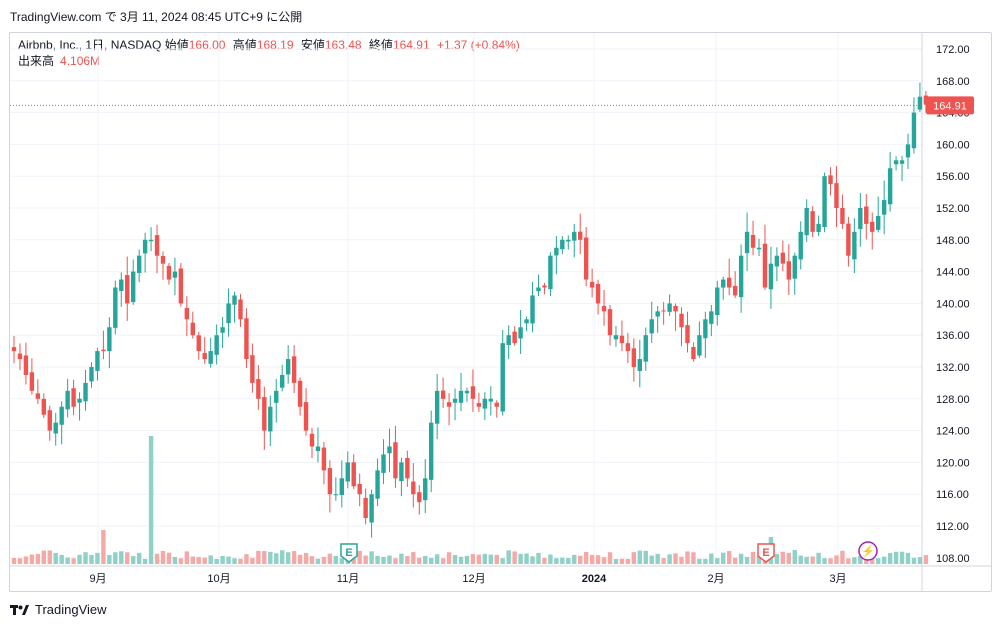 The width and height of the screenshot is (1000, 627). I want to click on y-tick-label: 156.00, so click(953, 177).